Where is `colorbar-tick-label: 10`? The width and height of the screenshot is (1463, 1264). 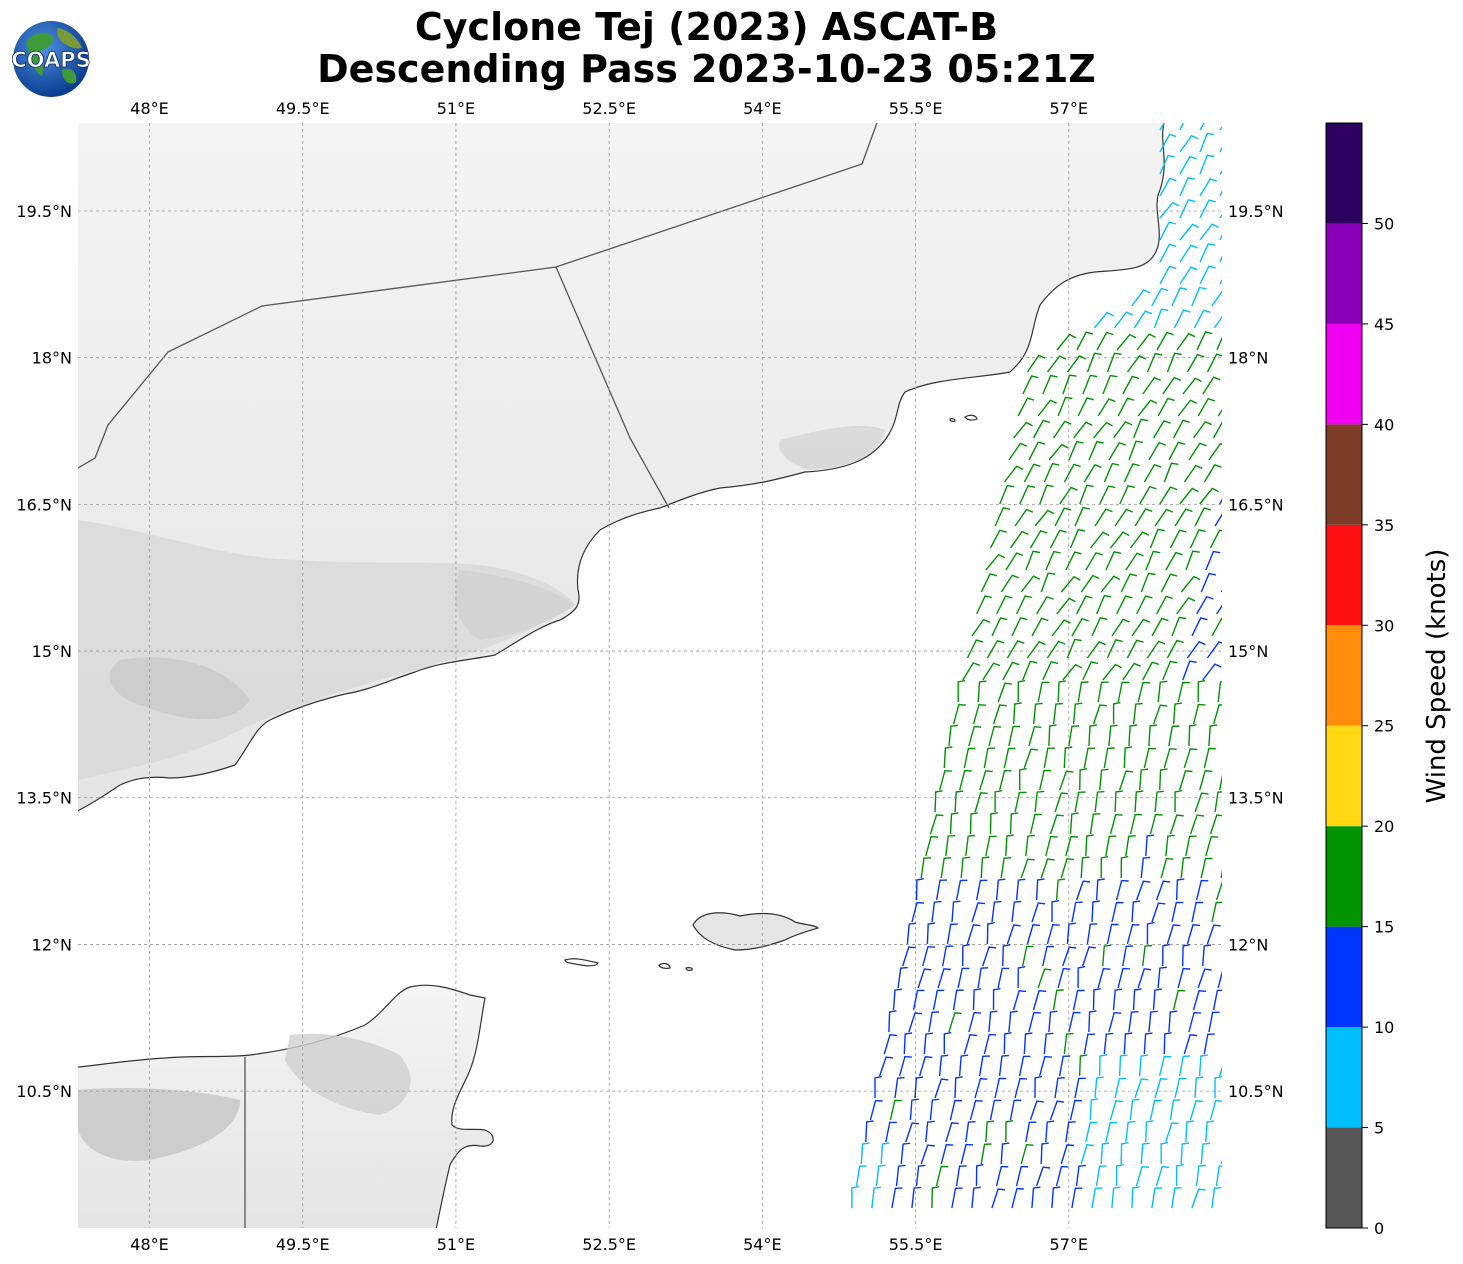 colorbar-tick-label: 10 is located at coordinates (1384, 1027).